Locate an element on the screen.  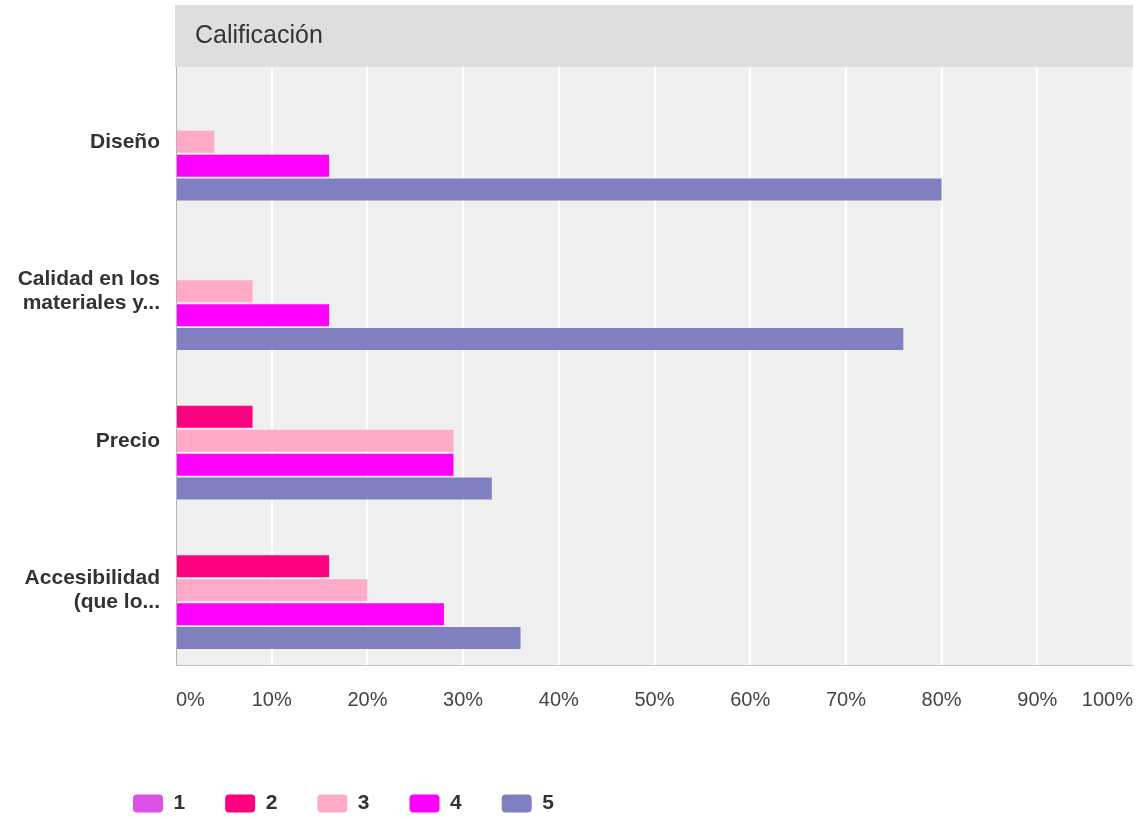
legend-label: 1 is located at coordinates (179, 802).